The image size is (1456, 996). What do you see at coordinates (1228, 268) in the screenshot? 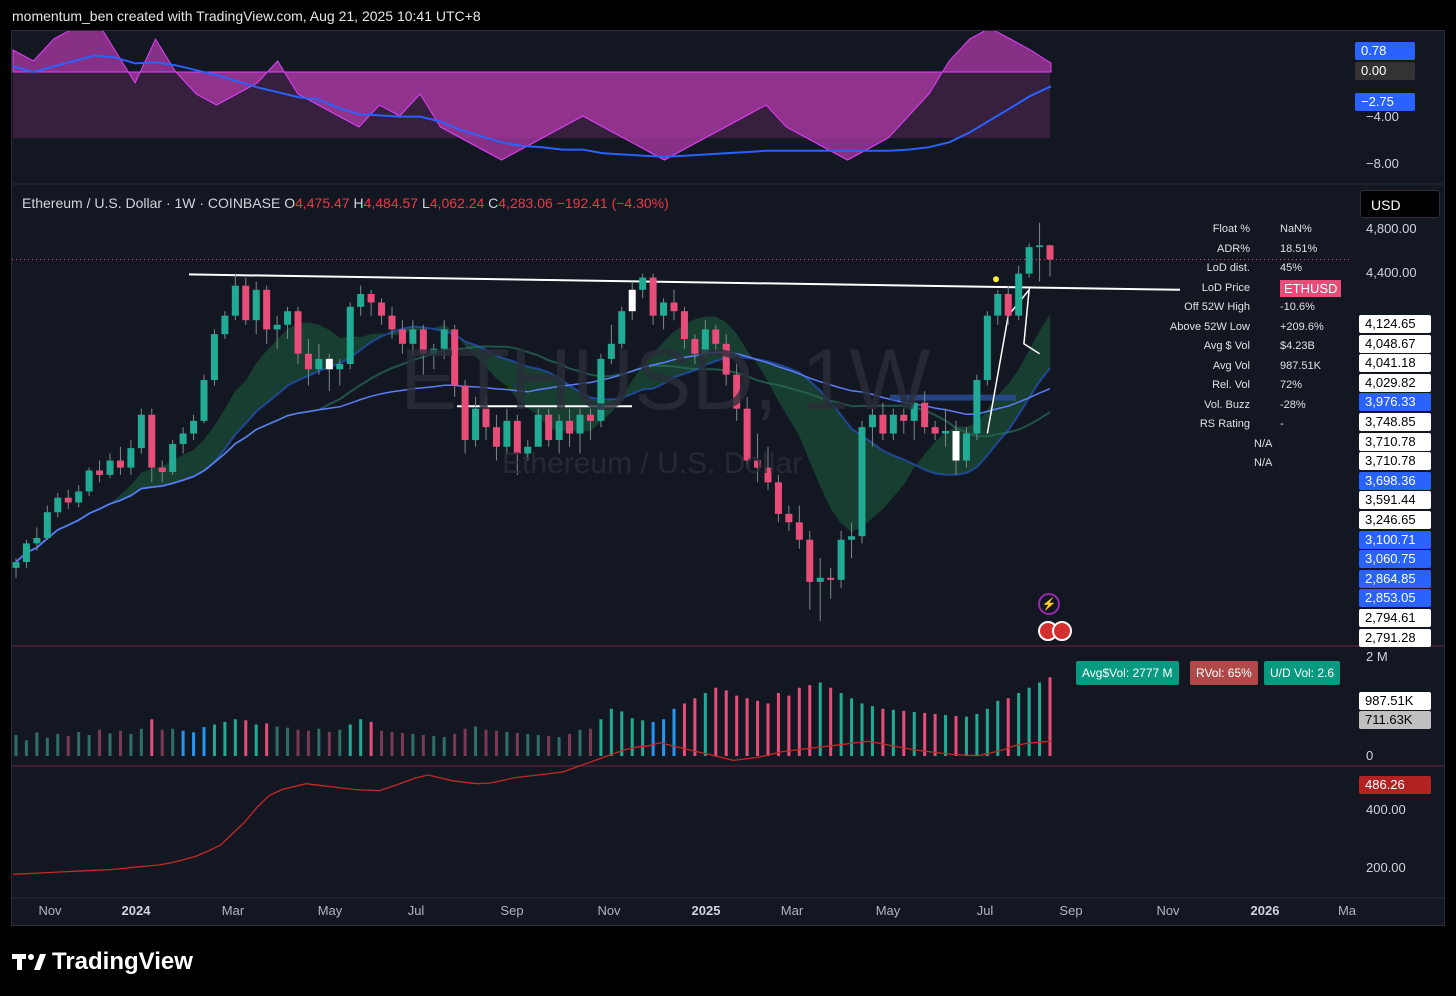
I see `stats-key: LoD dist.` at bounding box center [1228, 268].